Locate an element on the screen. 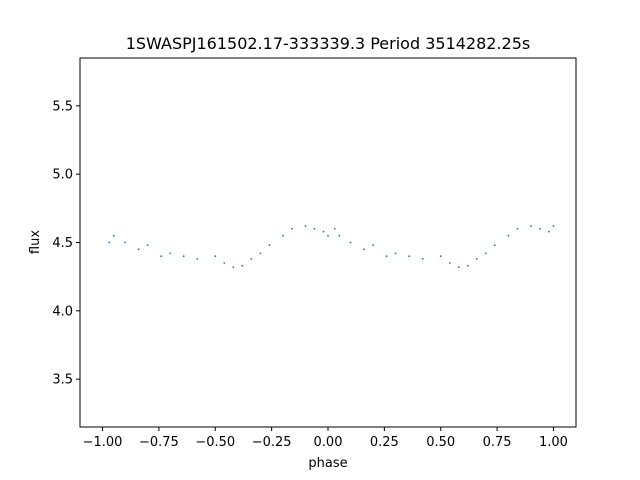 This screenshot has height=480, width=640. y-axis-ticks: 3.5 4.0 4.5 5.0 5.5 is located at coordinates (66, 243).